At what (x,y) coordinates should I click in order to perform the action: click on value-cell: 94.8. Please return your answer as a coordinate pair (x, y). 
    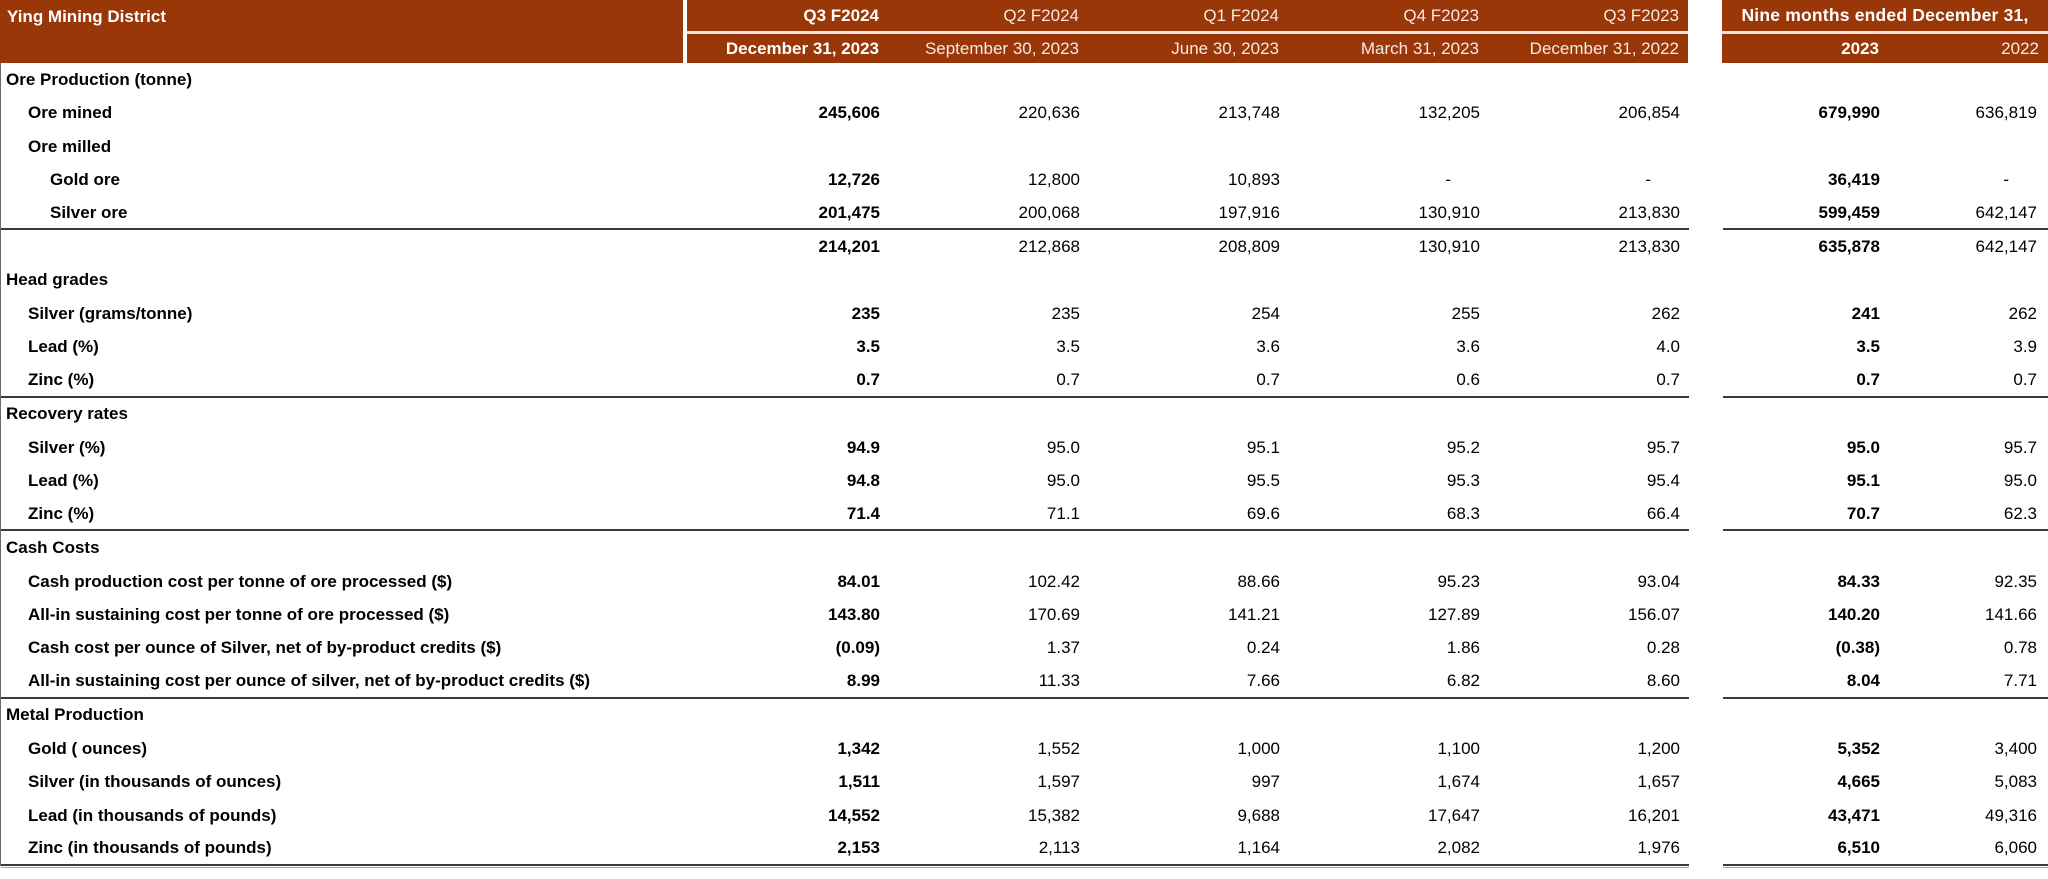
    Looking at the image, I should click on (787, 481).